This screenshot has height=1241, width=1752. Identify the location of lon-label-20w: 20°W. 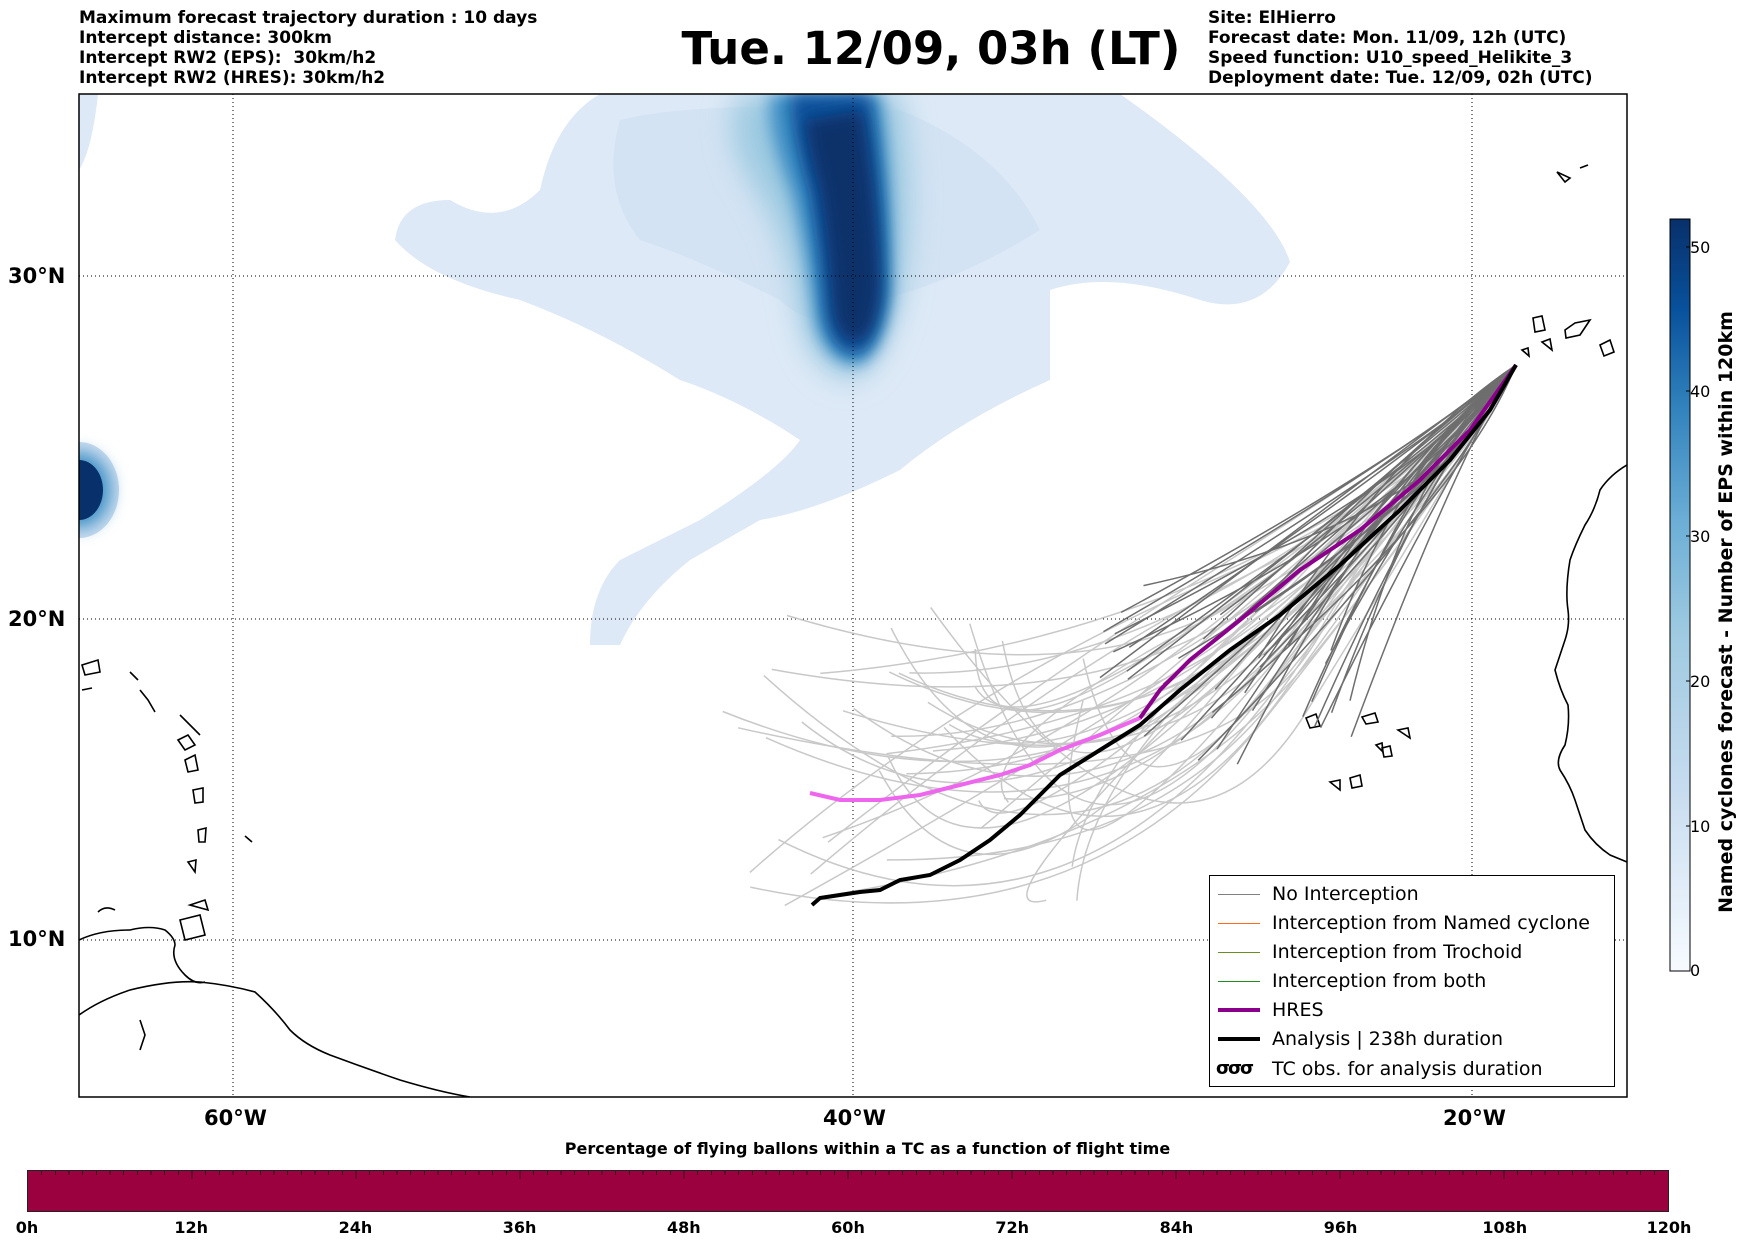
(1474, 1118).